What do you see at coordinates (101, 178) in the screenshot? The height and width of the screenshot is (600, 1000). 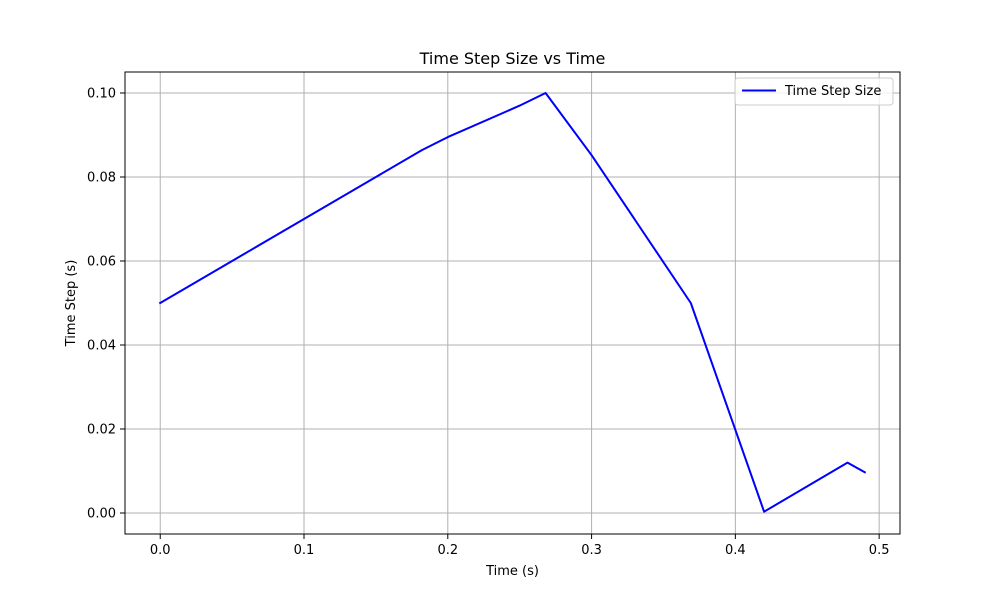 I see `y-tick-label: 0.08` at bounding box center [101, 178].